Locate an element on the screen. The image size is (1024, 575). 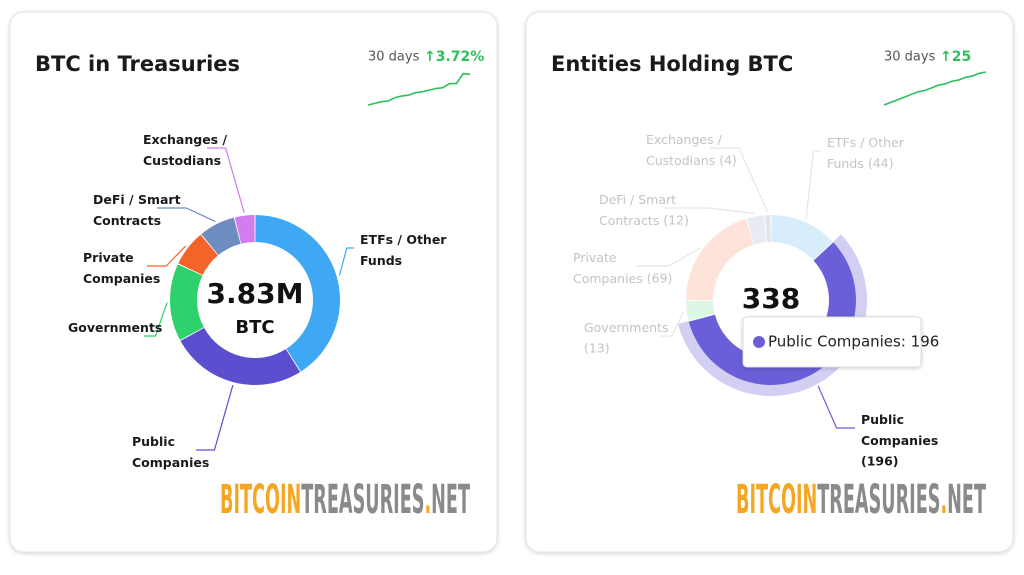
total-label: 3.83M is located at coordinates (255, 293).